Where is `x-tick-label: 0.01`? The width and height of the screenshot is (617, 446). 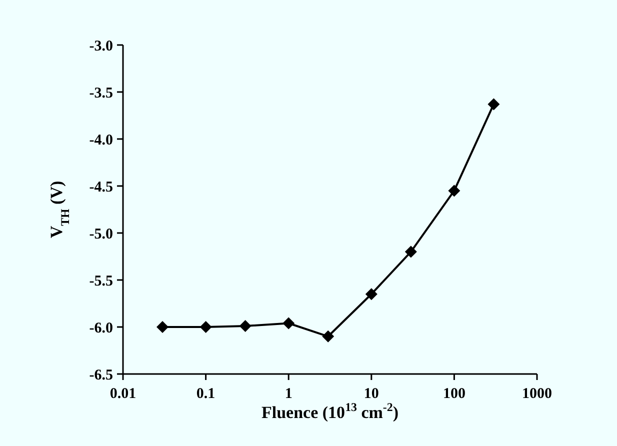 x-tick-label: 0.01 is located at coordinates (123, 394).